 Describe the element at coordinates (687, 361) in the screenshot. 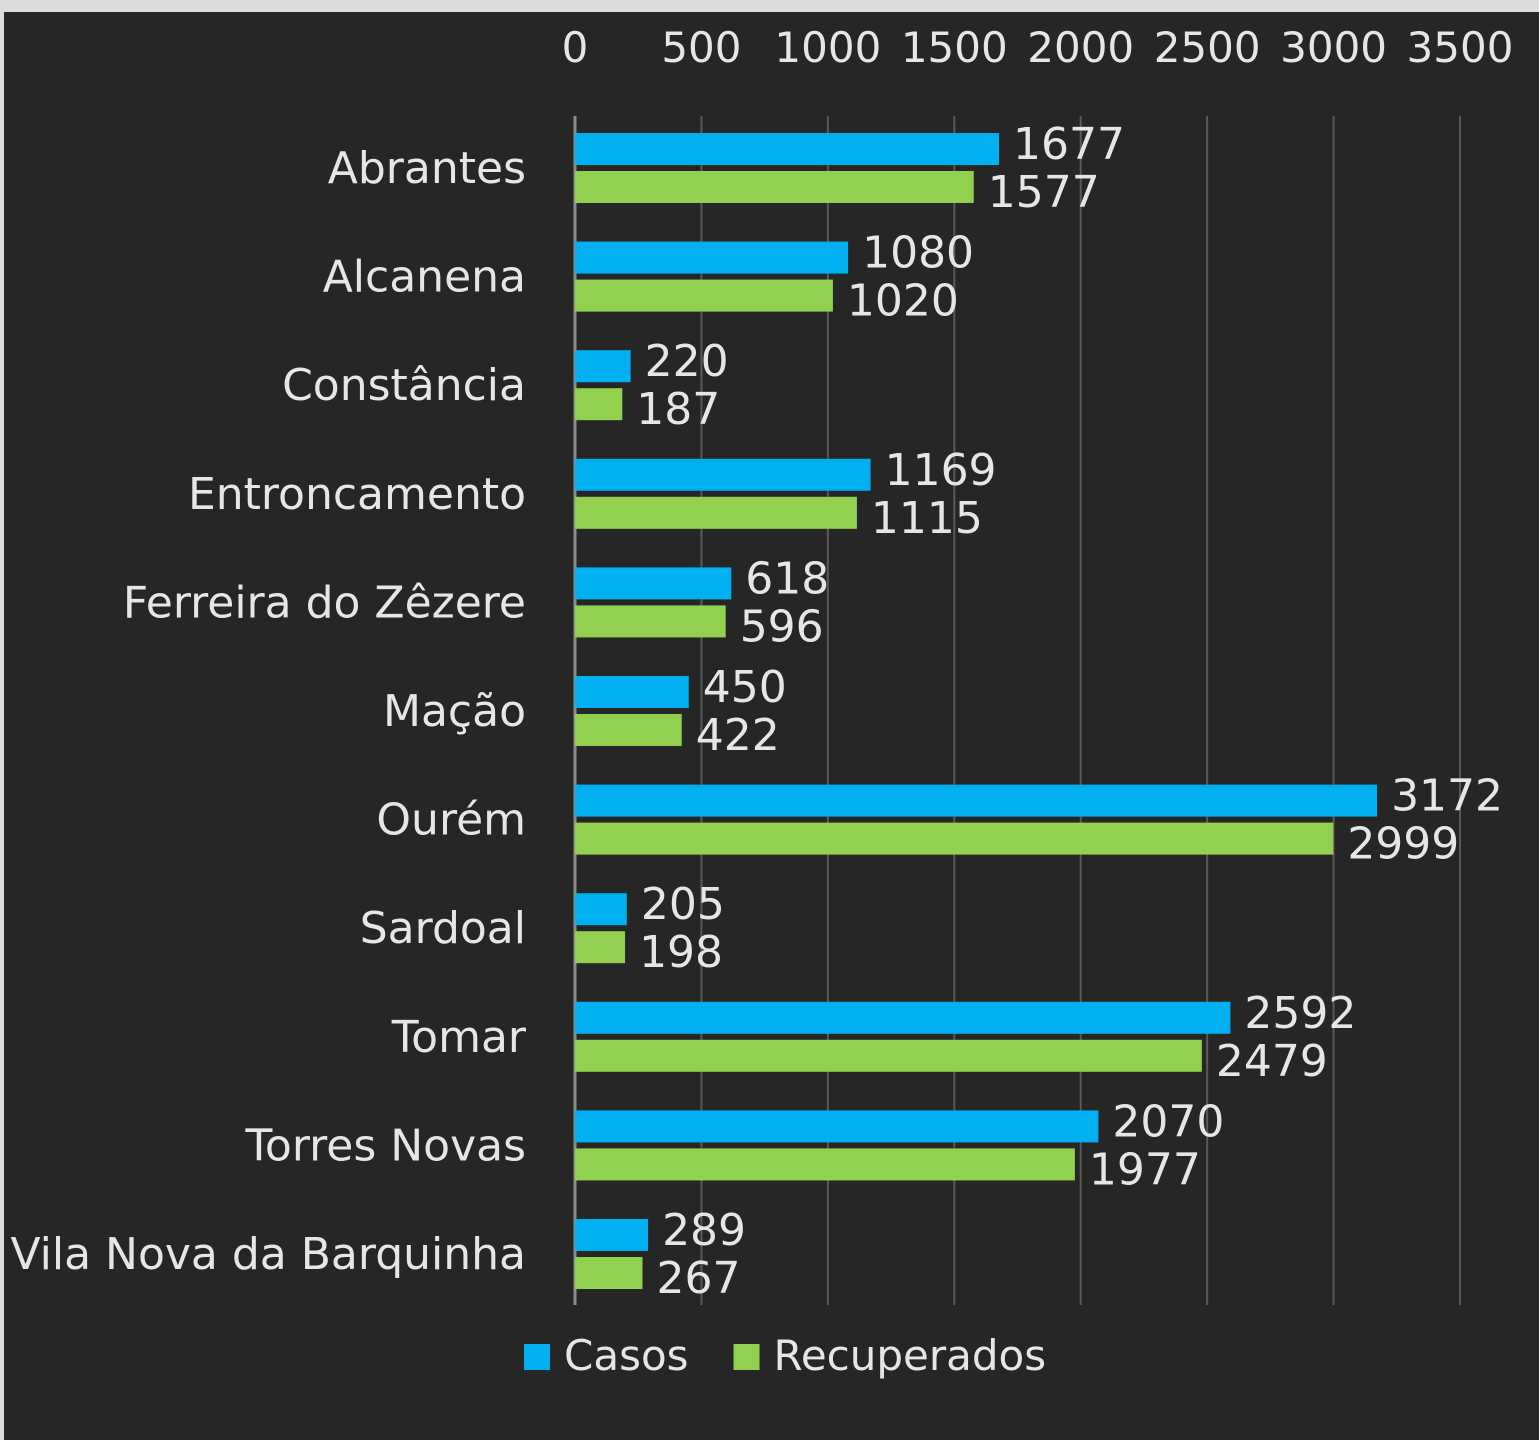

I see `data-label-casos: 220` at that location.